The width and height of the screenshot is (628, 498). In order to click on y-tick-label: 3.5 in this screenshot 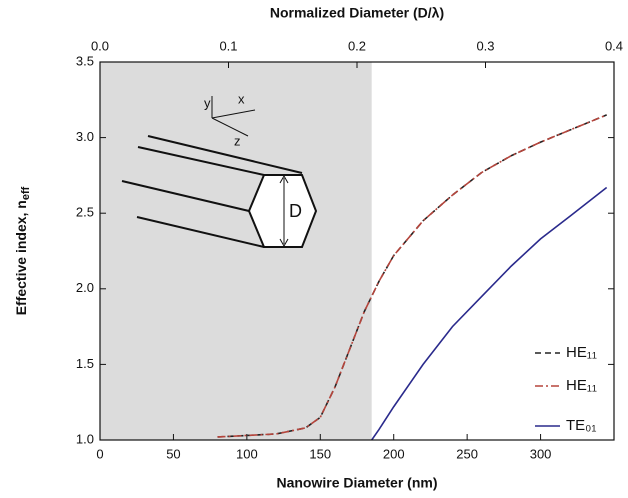, I will do `click(85, 60)`.